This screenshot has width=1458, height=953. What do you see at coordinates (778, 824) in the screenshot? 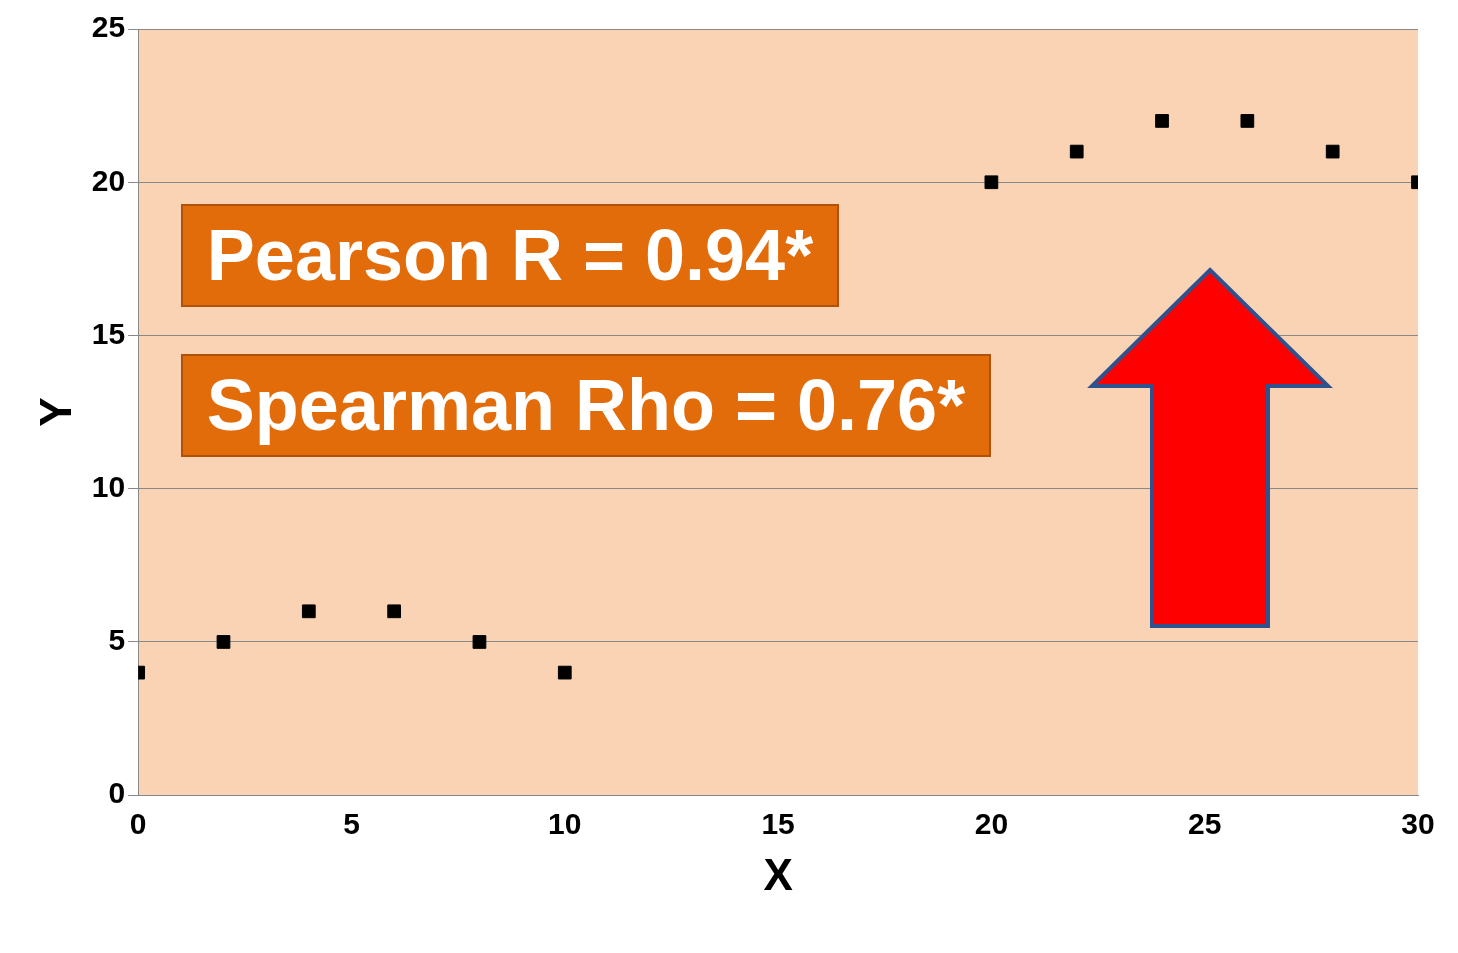
I see `x-tick-label: 15` at bounding box center [778, 824].